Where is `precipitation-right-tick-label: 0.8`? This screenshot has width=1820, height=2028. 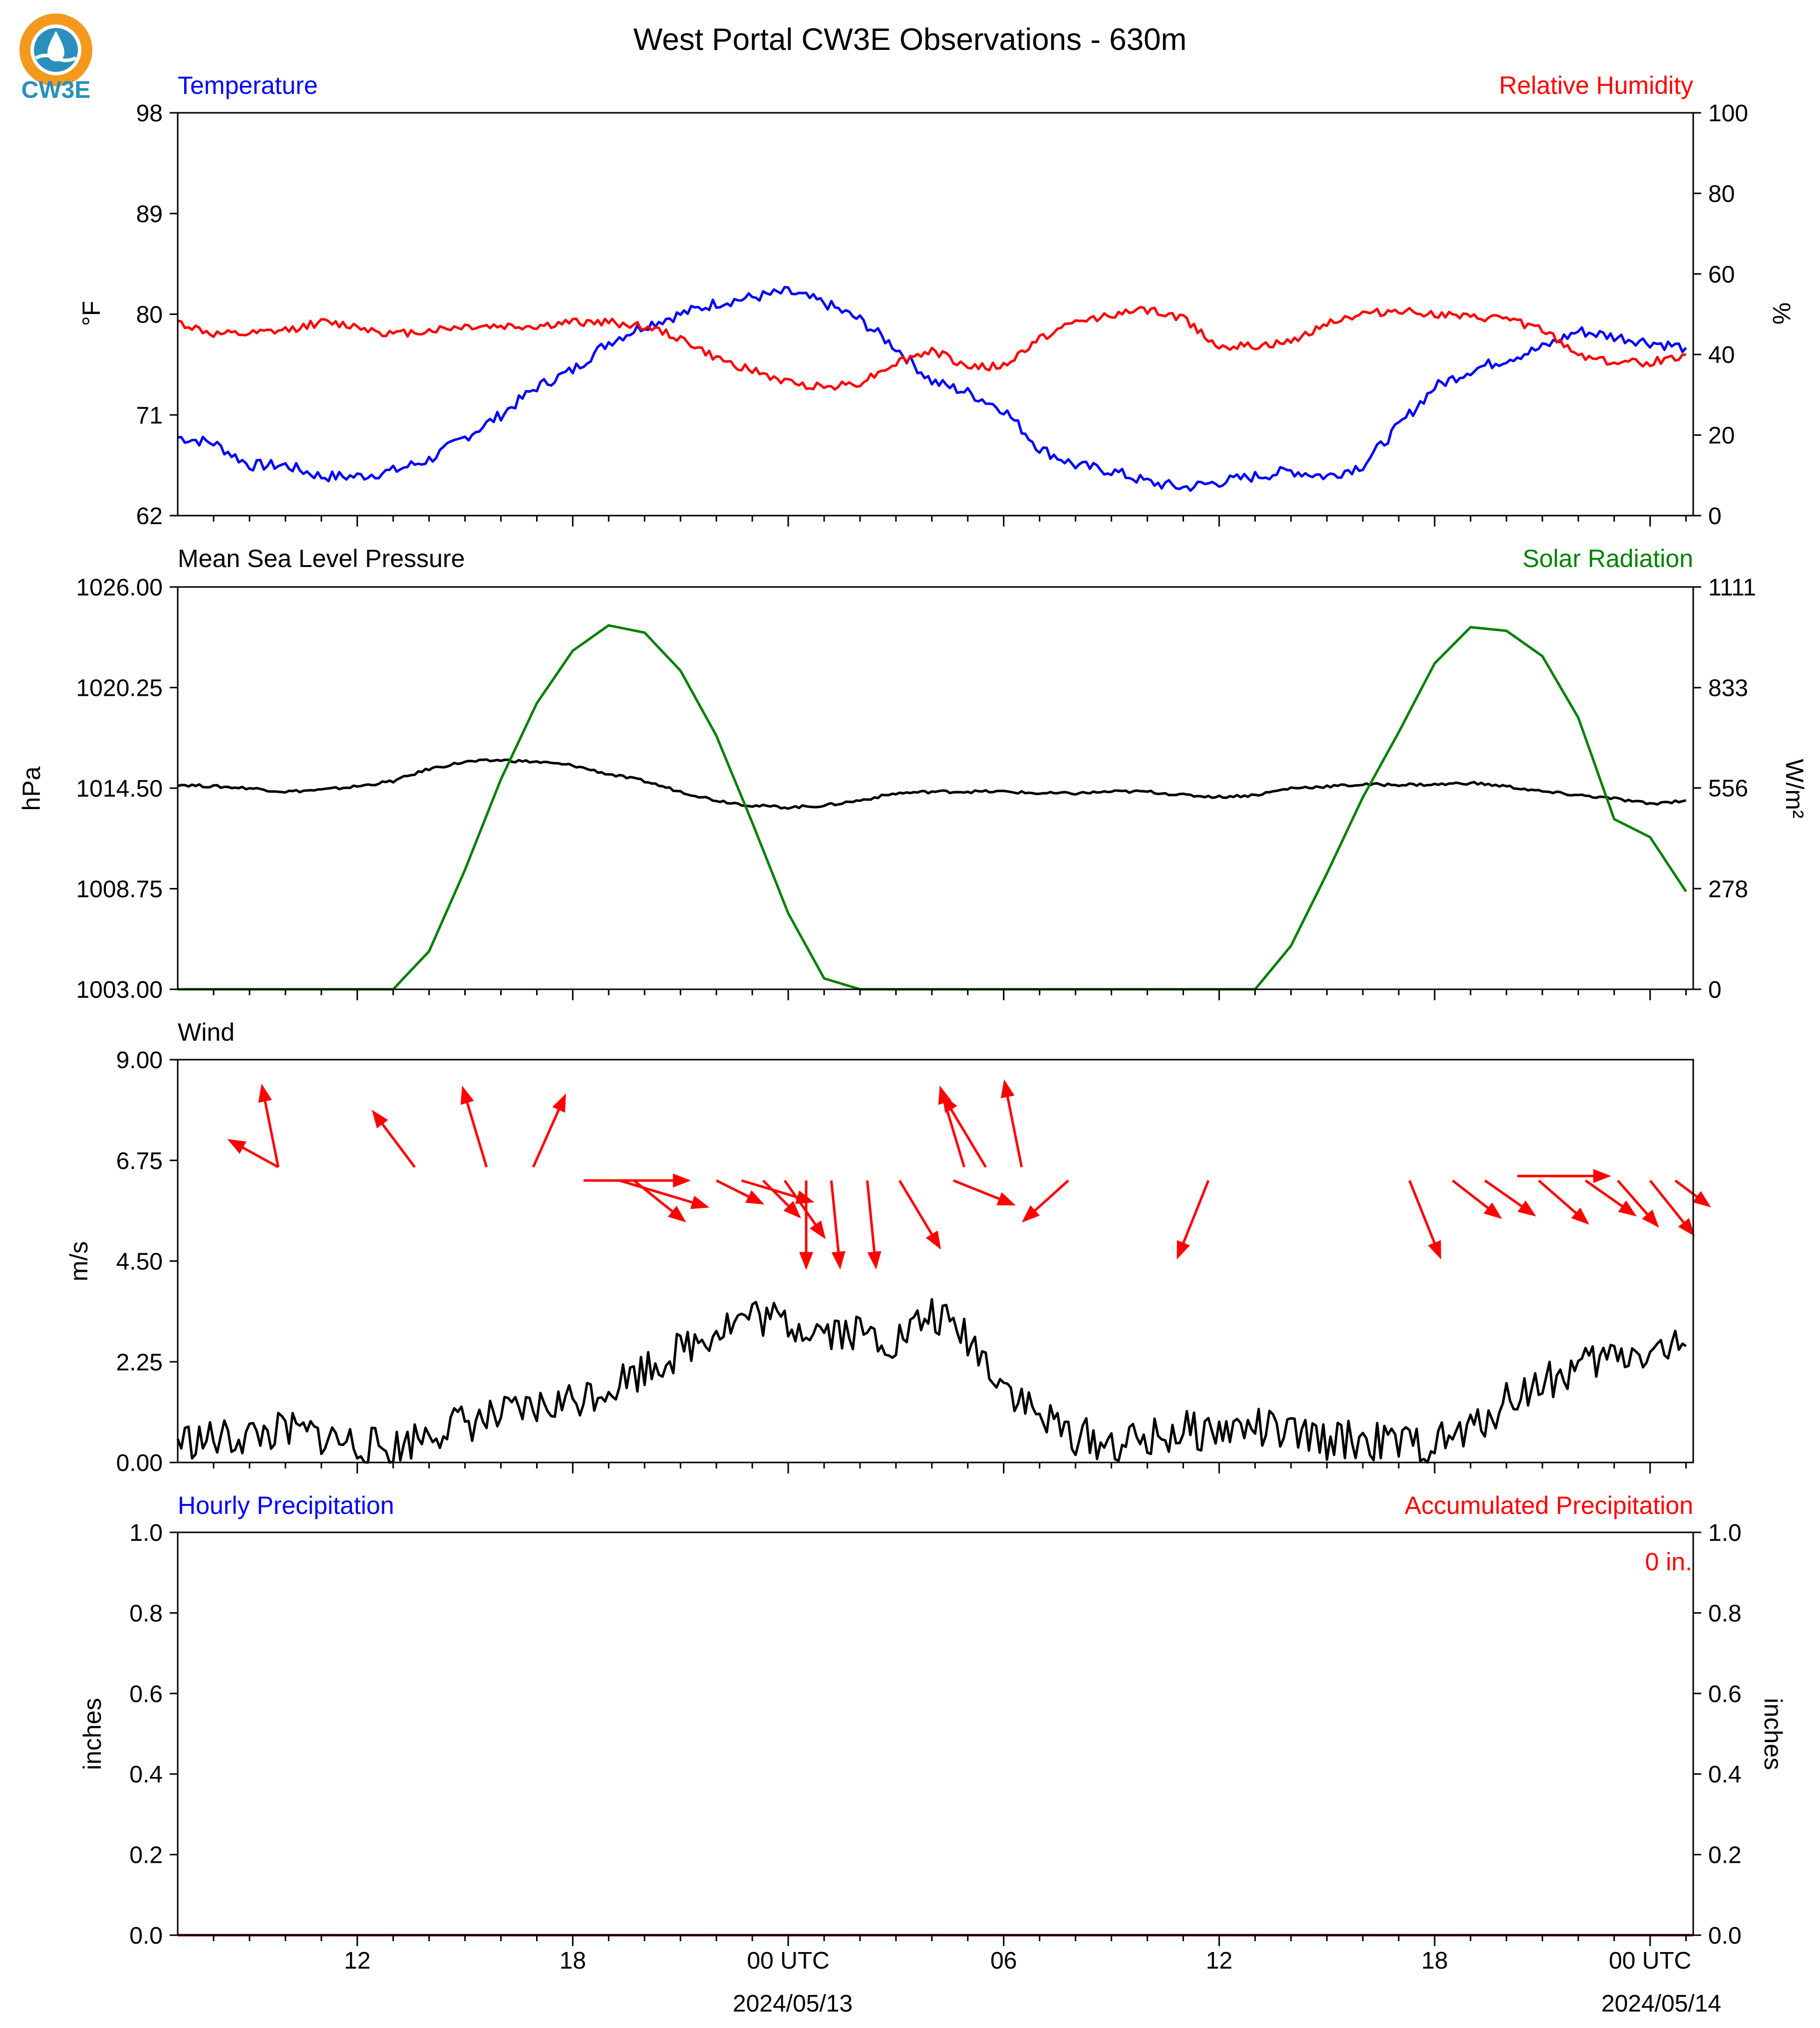
precipitation-right-tick-label: 0.8 is located at coordinates (1725, 1613).